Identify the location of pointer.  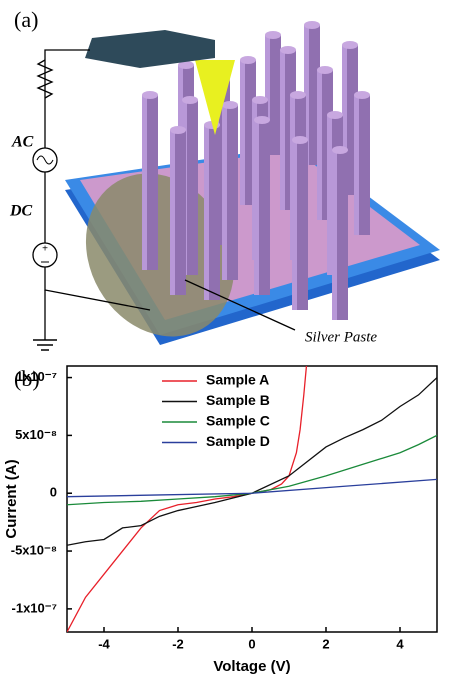
(240, 305).